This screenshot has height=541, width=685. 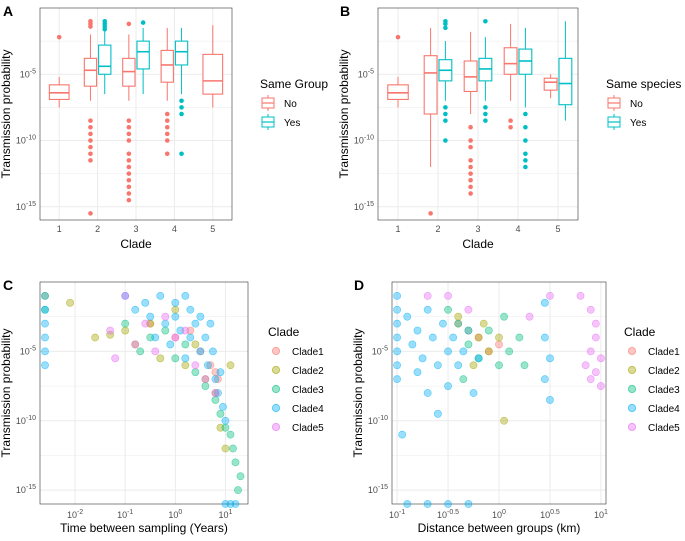 I want to click on legend: Same Group No Yes, so click(x=294, y=103).